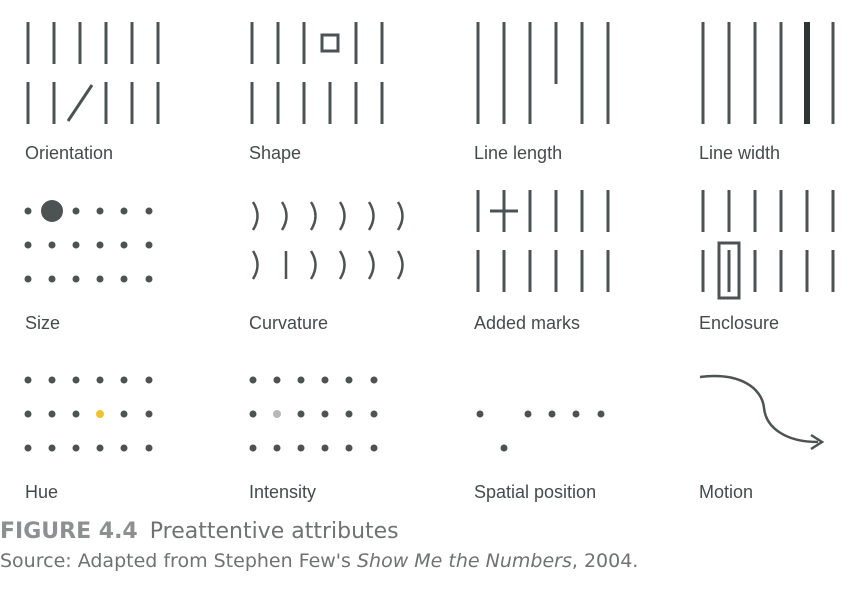 The height and width of the screenshot is (602, 856). Describe the element at coordinates (69, 153) in the screenshot. I see `panel-label-orientation: Orientation` at that location.